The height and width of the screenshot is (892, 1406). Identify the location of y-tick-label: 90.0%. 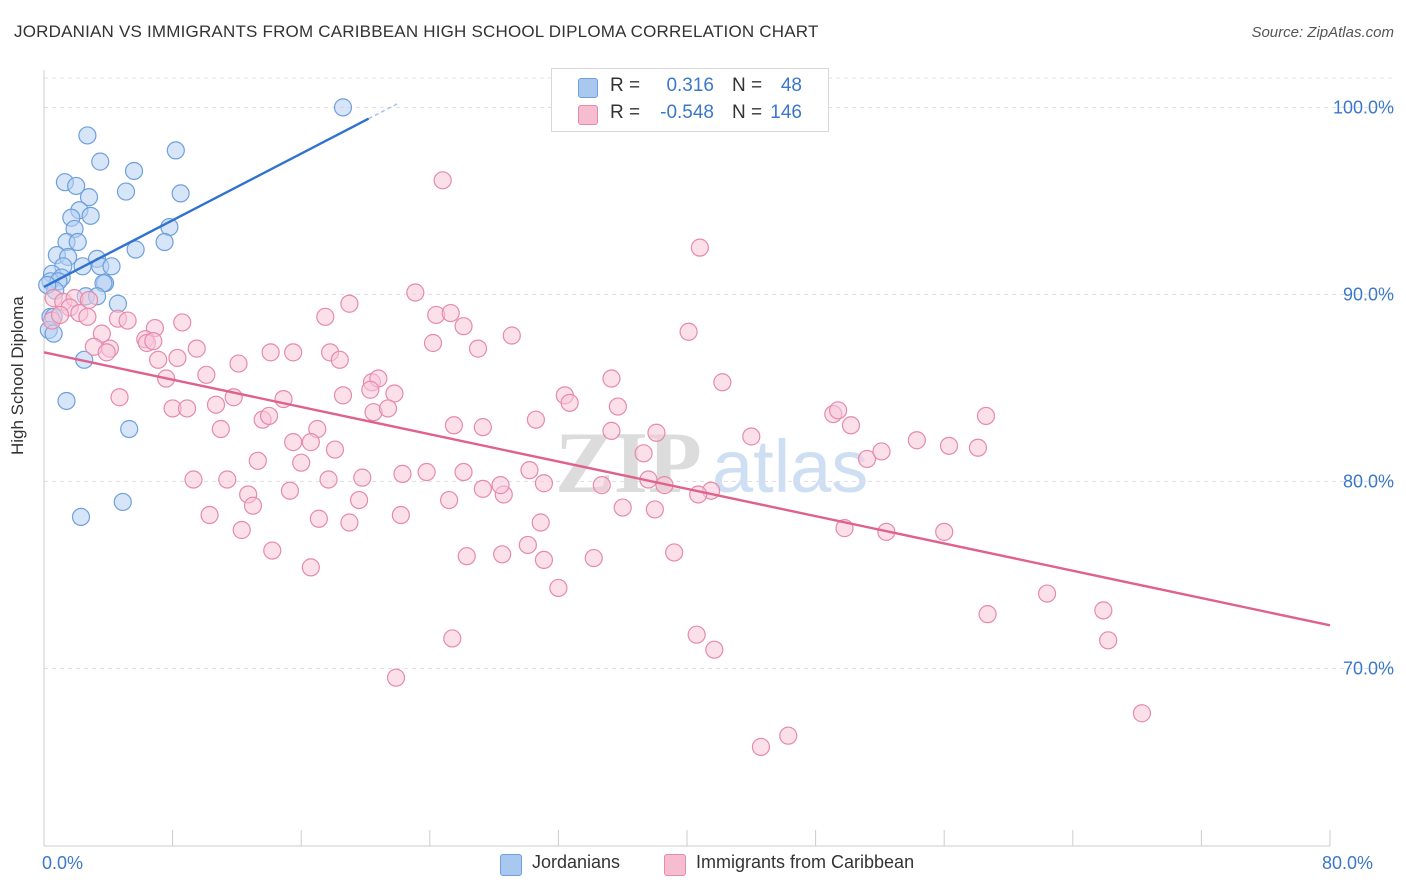
(1368, 294).